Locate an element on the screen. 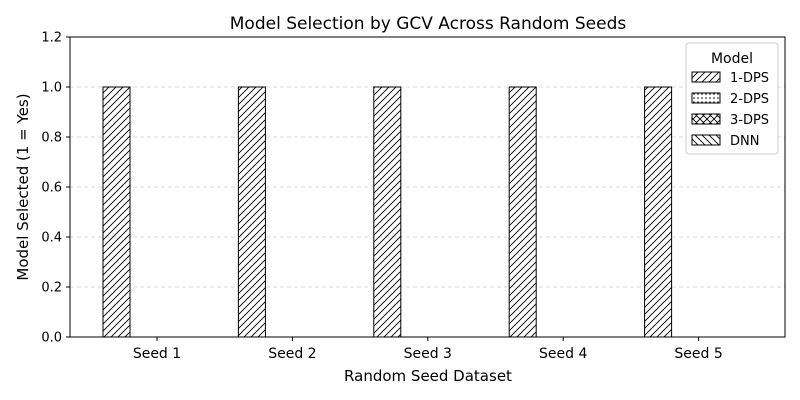  y-tick-label: 0.8 is located at coordinates (51, 138).